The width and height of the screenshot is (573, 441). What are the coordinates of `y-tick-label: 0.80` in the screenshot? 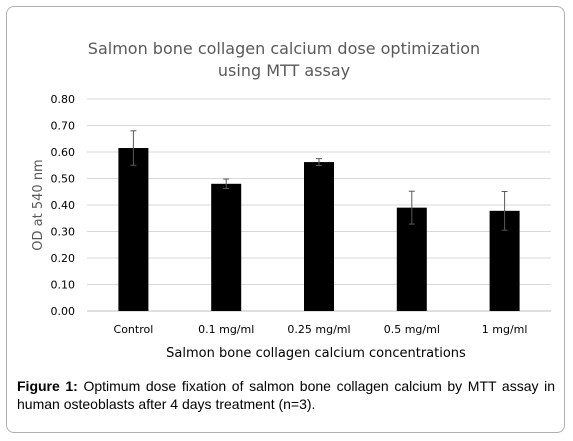 It's located at (63, 99).